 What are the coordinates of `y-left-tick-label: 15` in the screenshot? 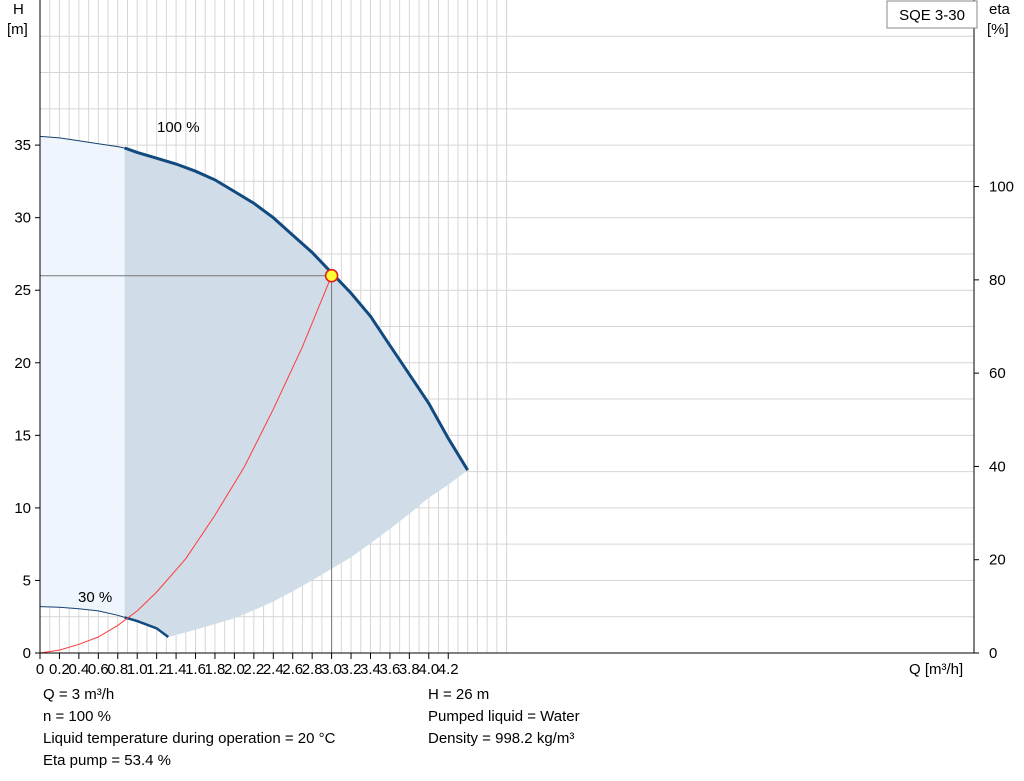 It's located at (22, 435).